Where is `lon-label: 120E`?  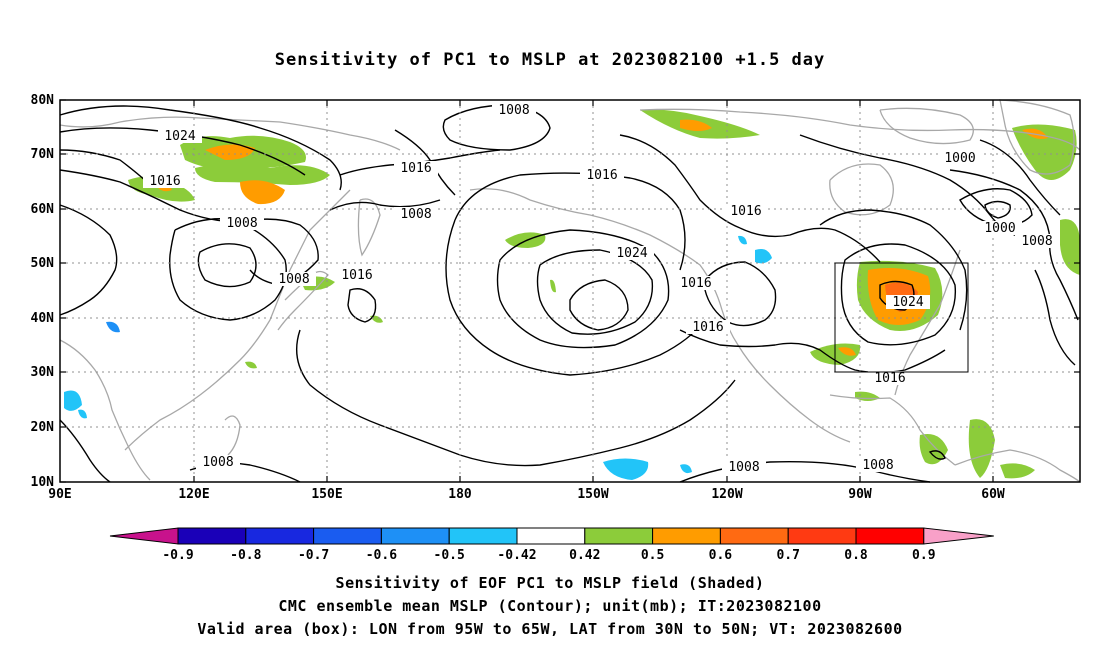 lon-label: 120E is located at coordinates (193, 494).